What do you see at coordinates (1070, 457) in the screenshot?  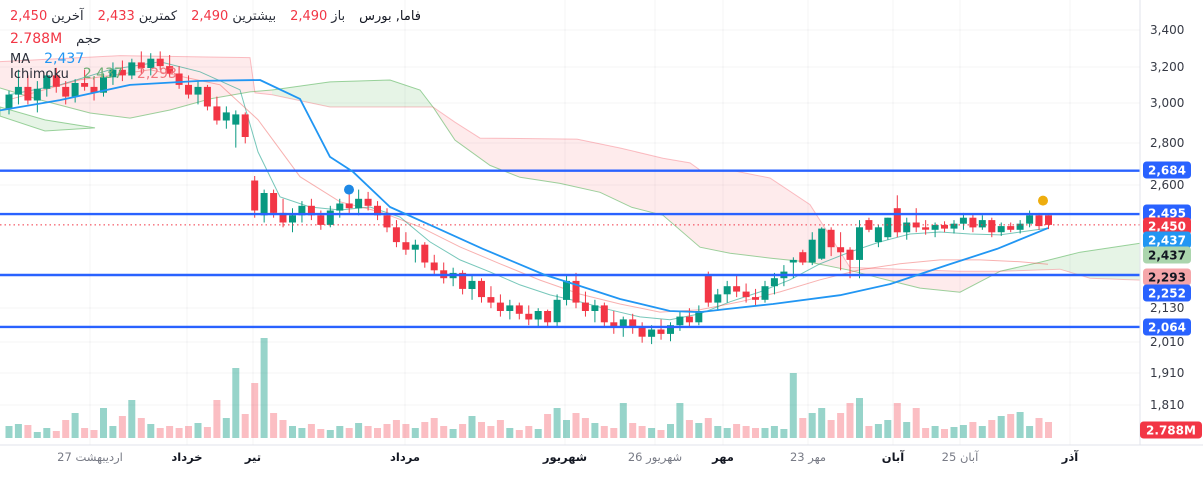 I see `time-axis-label: آذر` at bounding box center [1070, 457].